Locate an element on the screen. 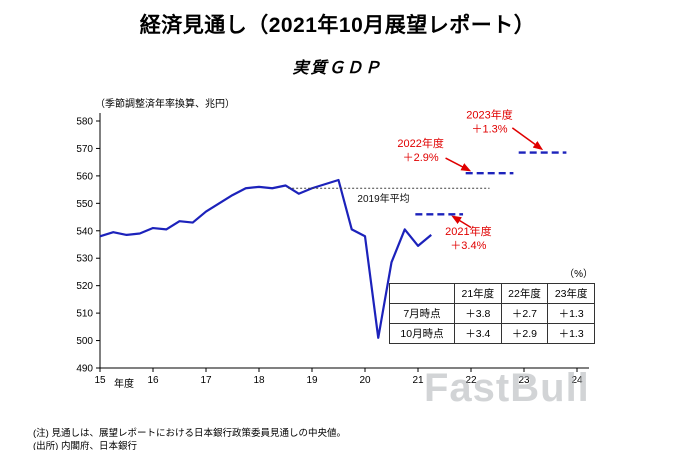 The image size is (675, 450). table-cell-oct-fy22: ＋2.9 is located at coordinates (524, 333).